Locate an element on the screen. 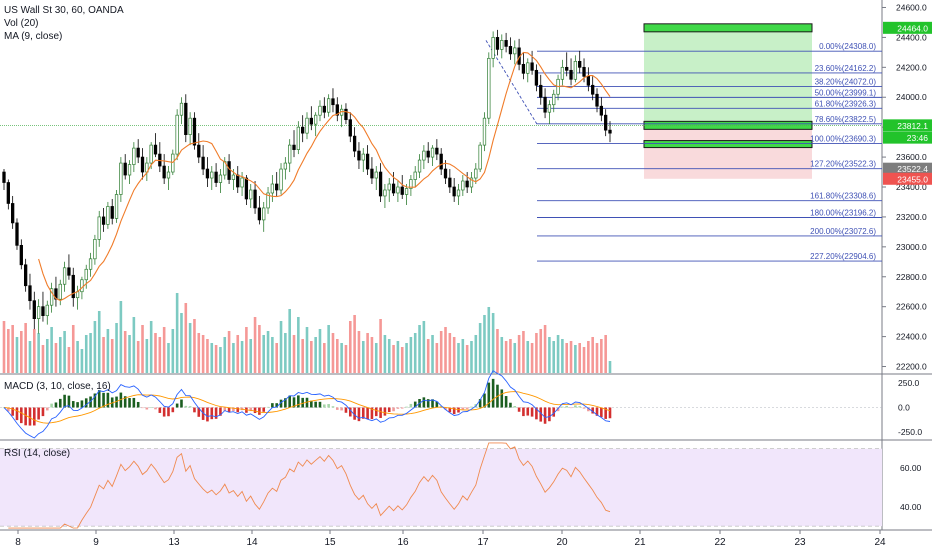  rsi-tick-label: 40.00 is located at coordinates (911, 507).